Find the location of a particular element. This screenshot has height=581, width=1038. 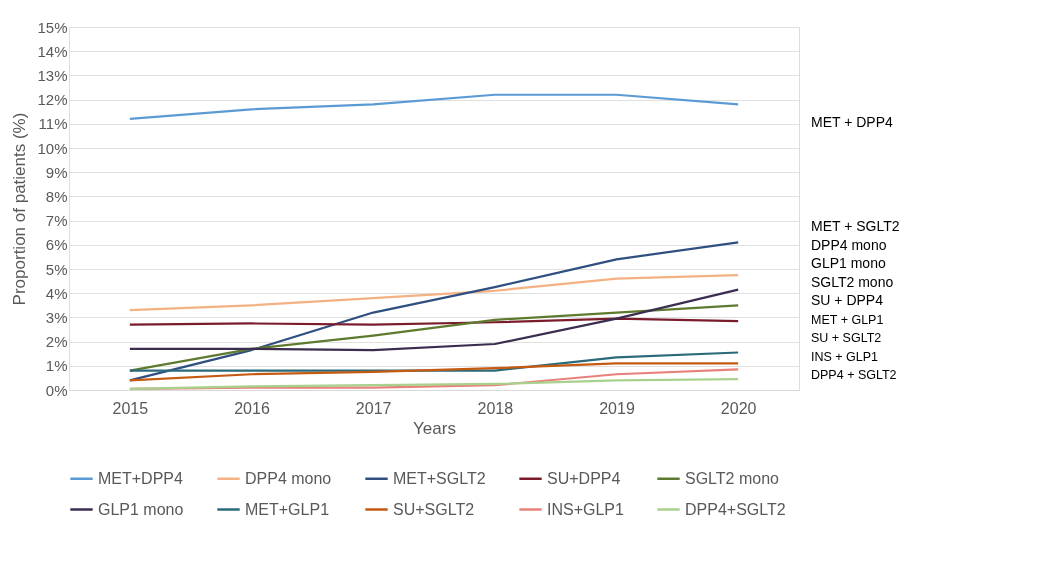

text: SU + DPP4 is located at coordinates (847, 300).